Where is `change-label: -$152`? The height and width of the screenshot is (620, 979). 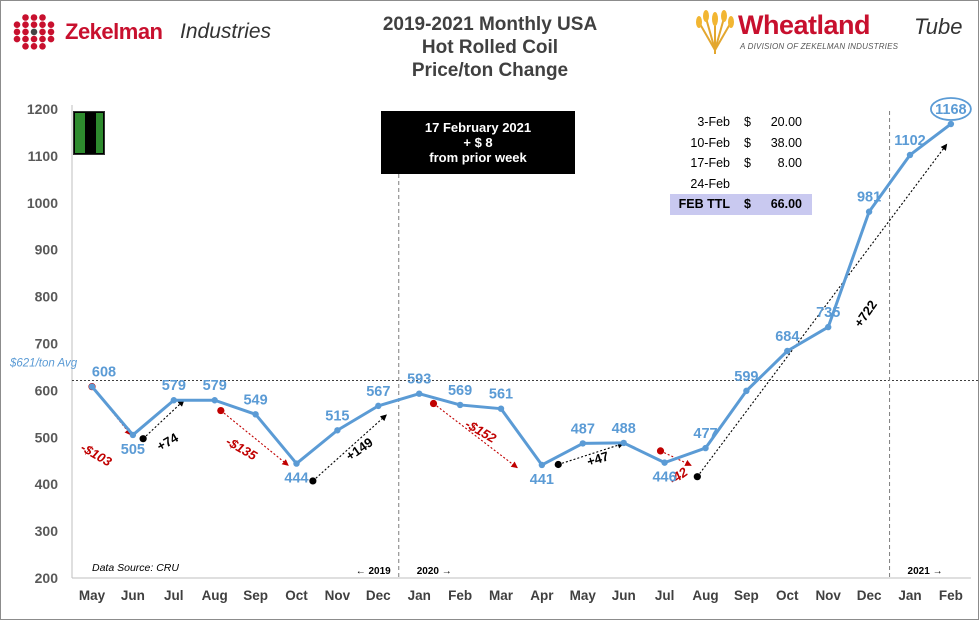
change-label: -$152 is located at coordinates (481, 431).